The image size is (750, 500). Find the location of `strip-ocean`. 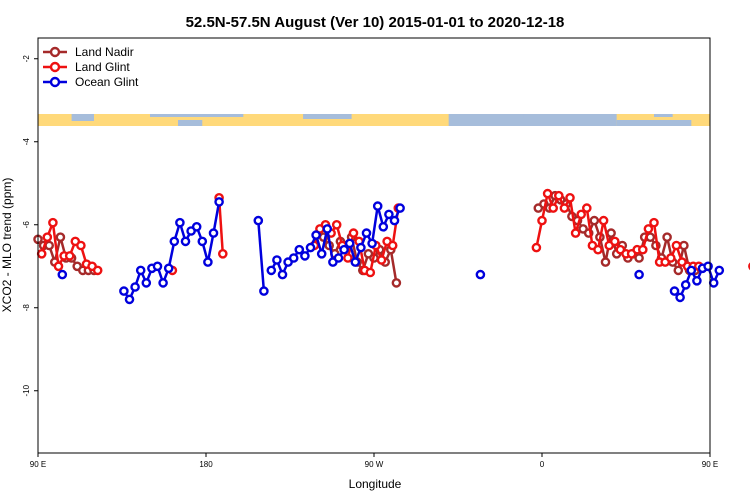

strip-ocean is located at coordinates (190, 123).